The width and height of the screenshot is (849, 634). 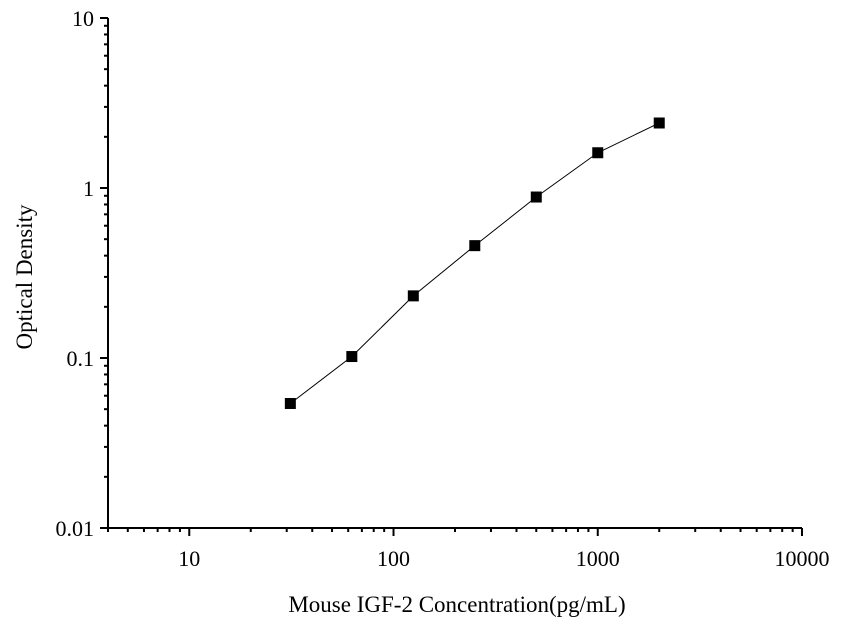 What do you see at coordinates (802, 558) in the screenshot?
I see `x-tick-label: 10000` at bounding box center [802, 558].